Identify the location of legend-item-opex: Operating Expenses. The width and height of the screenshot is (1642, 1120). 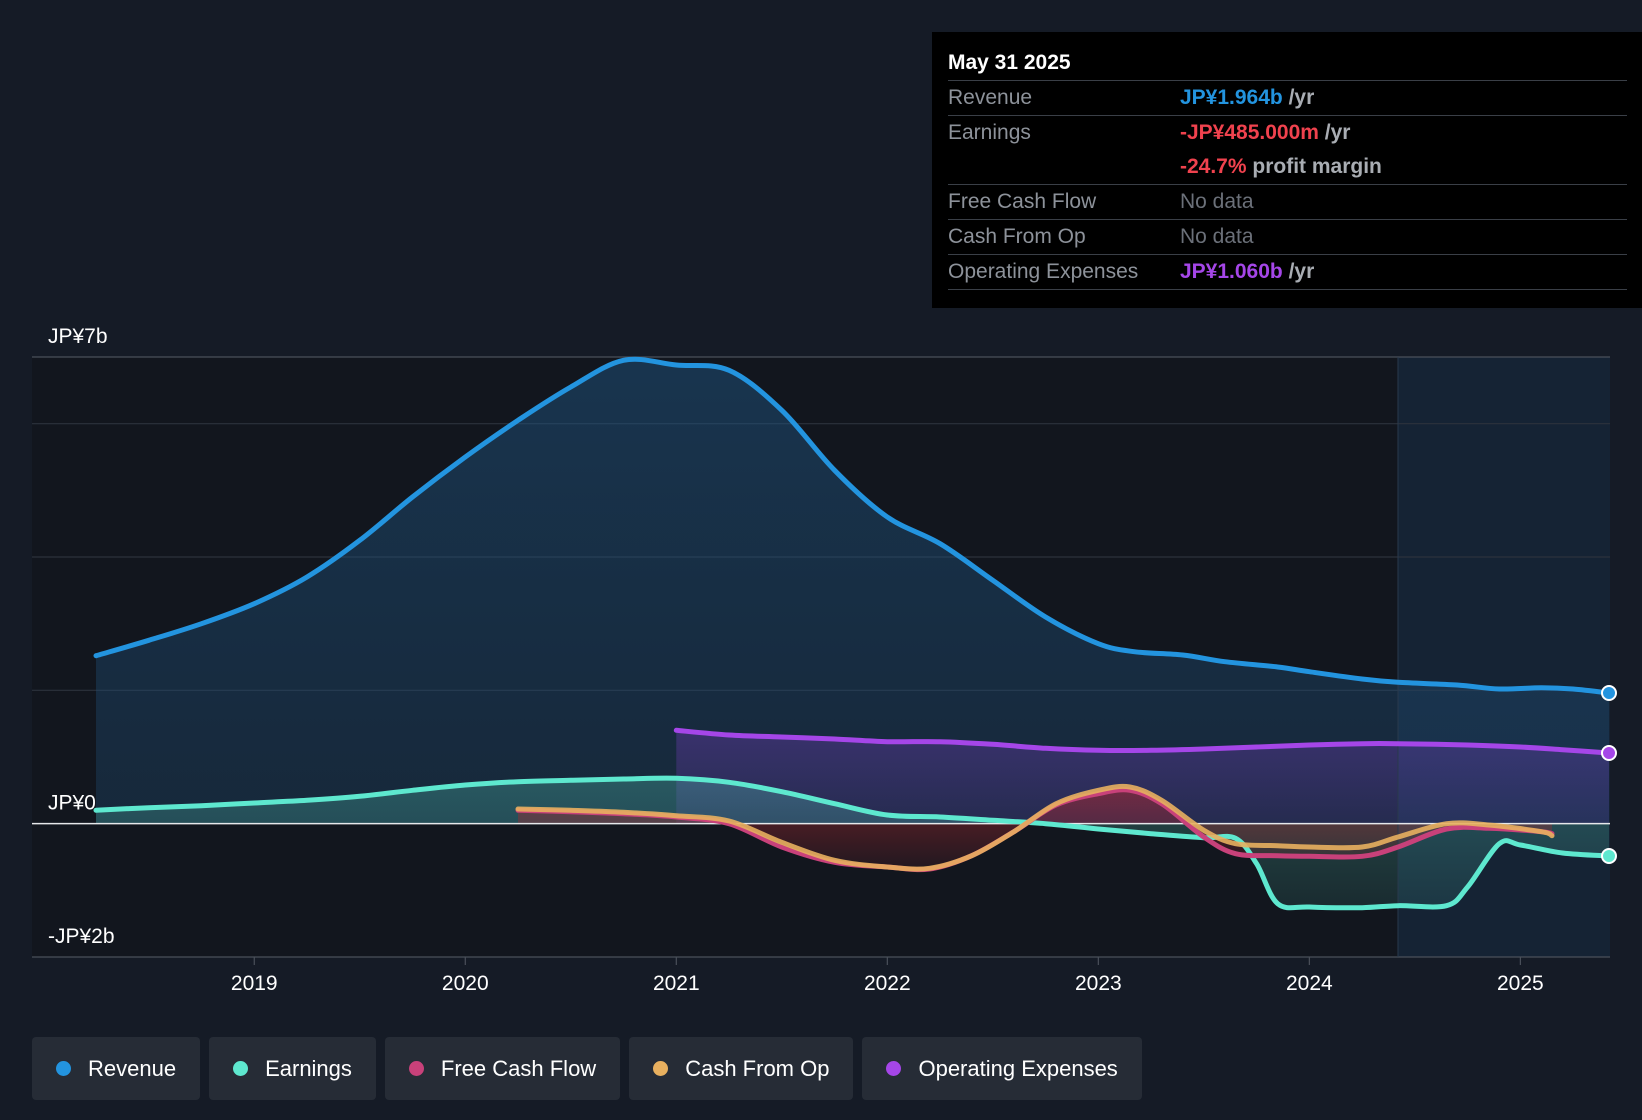
(1002, 1068).